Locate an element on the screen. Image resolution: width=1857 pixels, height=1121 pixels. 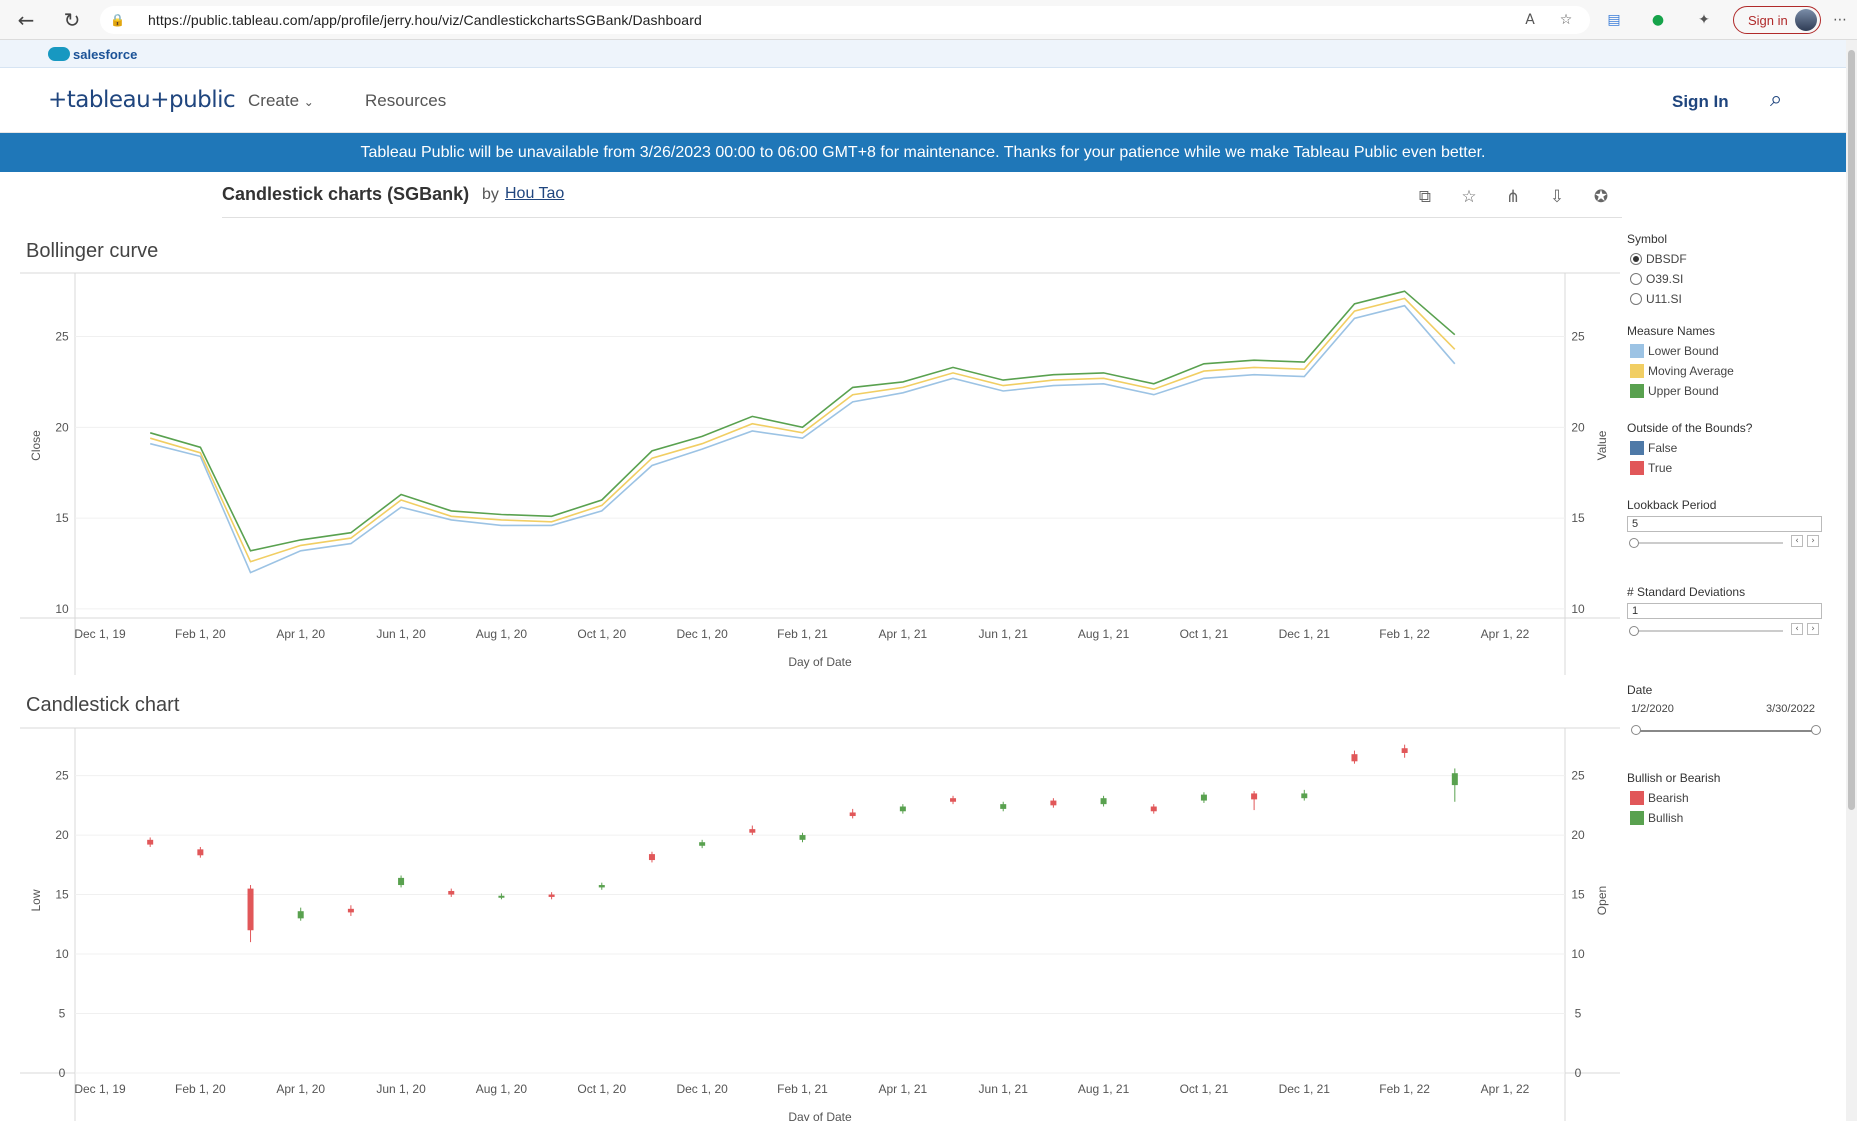
sign-in-link: Sign In is located at coordinates (1700, 101).